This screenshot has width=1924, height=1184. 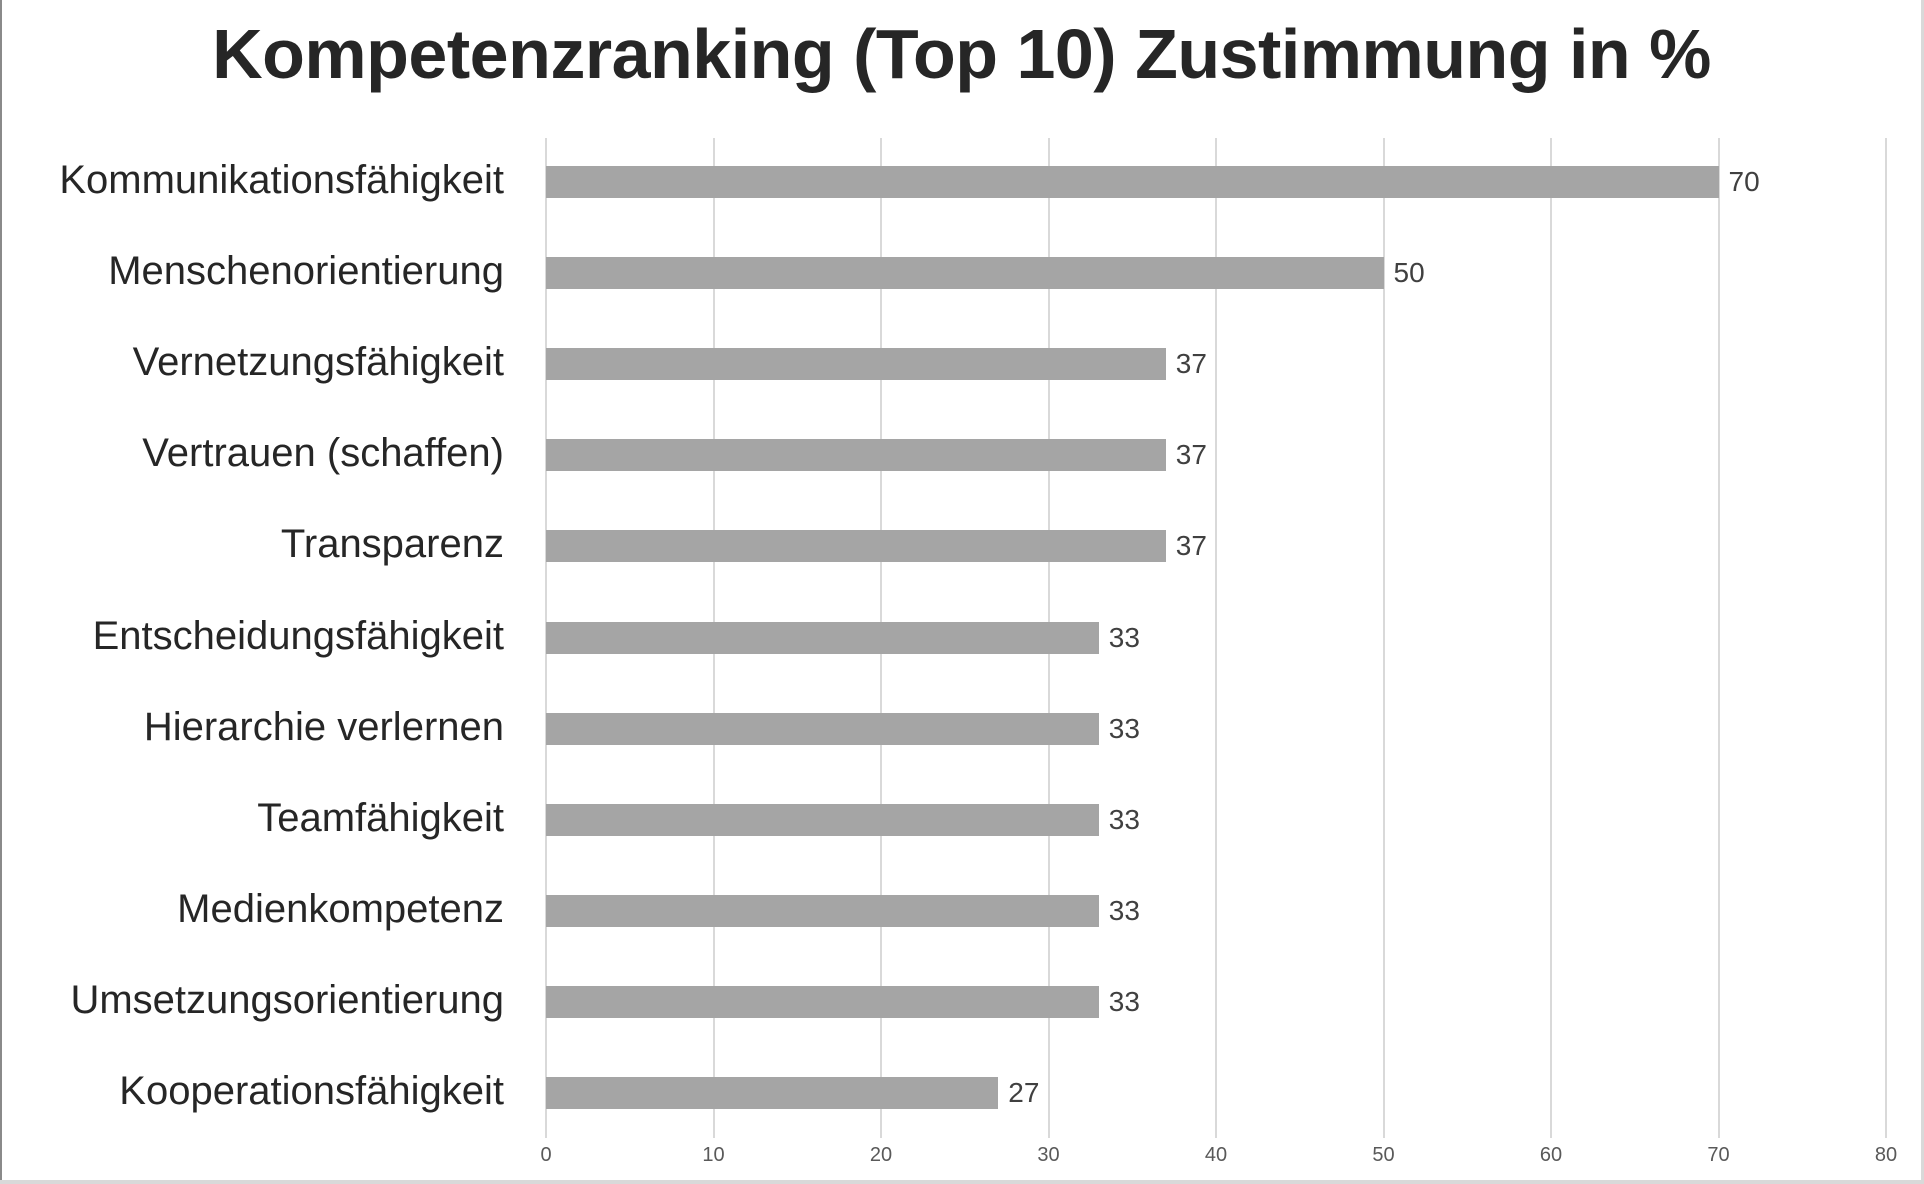 I want to click on category-label: Kommunikationsfähigkeit, so click(x=281, y=180).